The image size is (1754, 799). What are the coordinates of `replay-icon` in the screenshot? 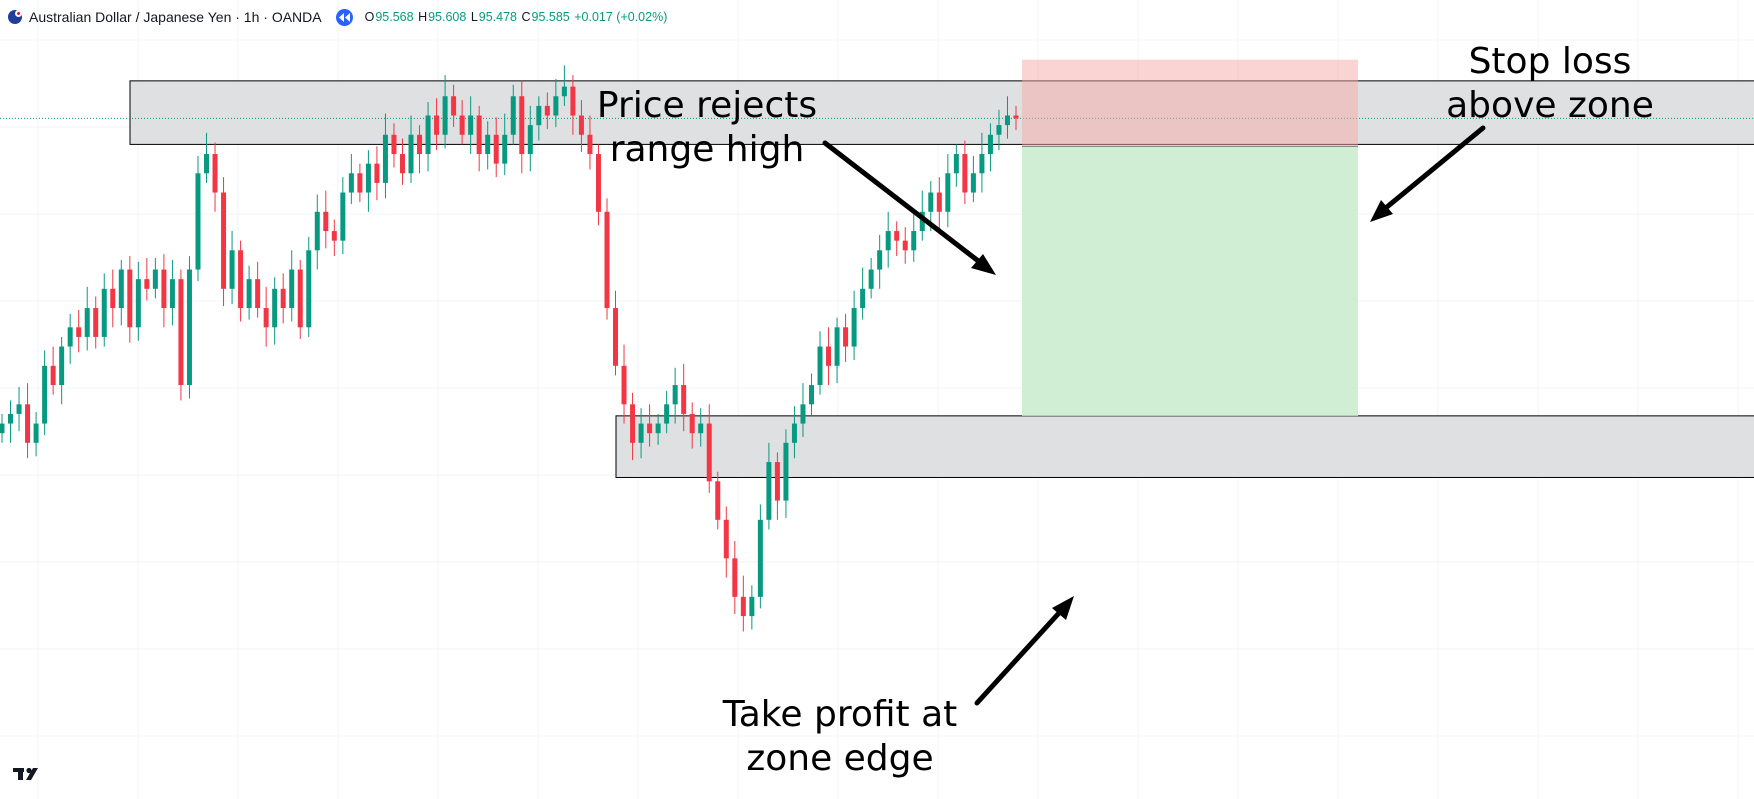 It's located at (344, 17).